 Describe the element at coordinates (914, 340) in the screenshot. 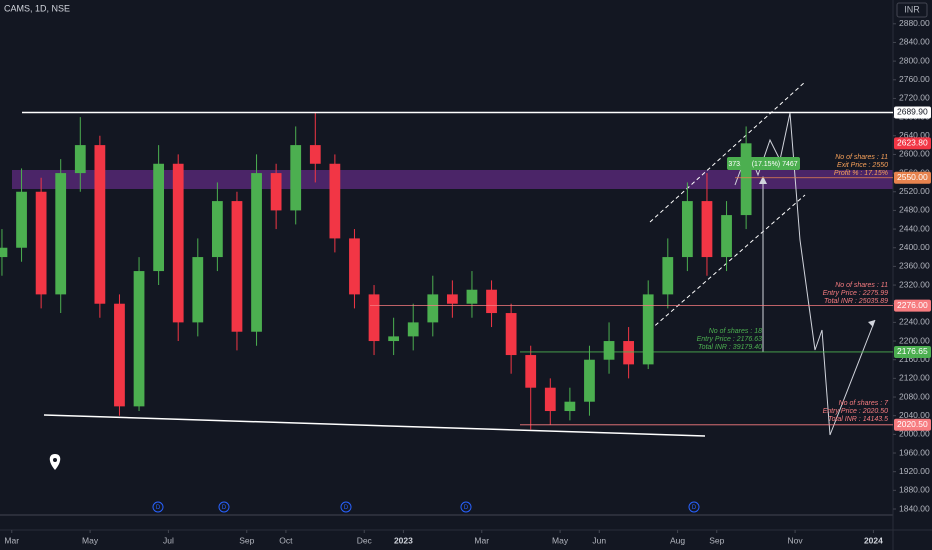

I see `y-tick-label: 2200.00` at that location.